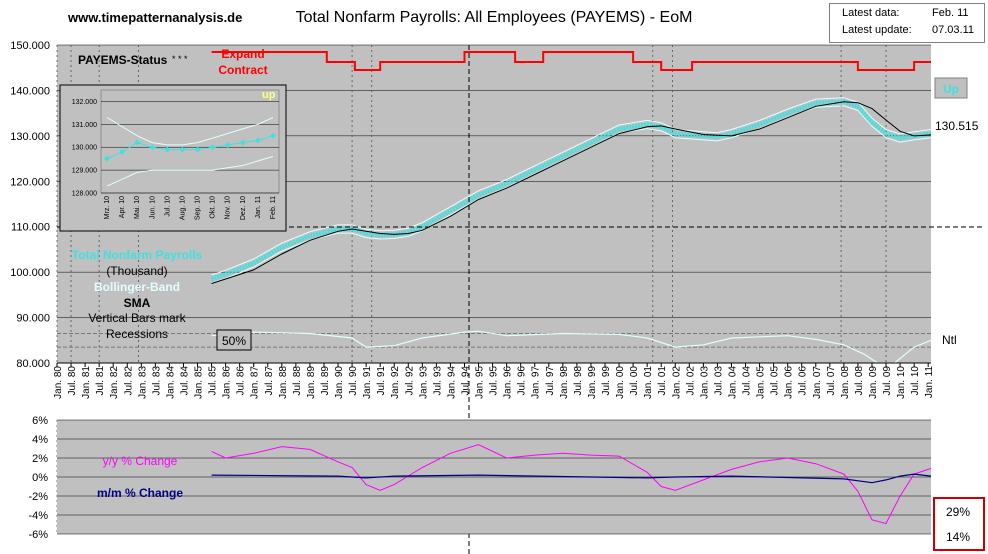  I want to click on x-tick-label: Jan. 95, so click(480, 382).